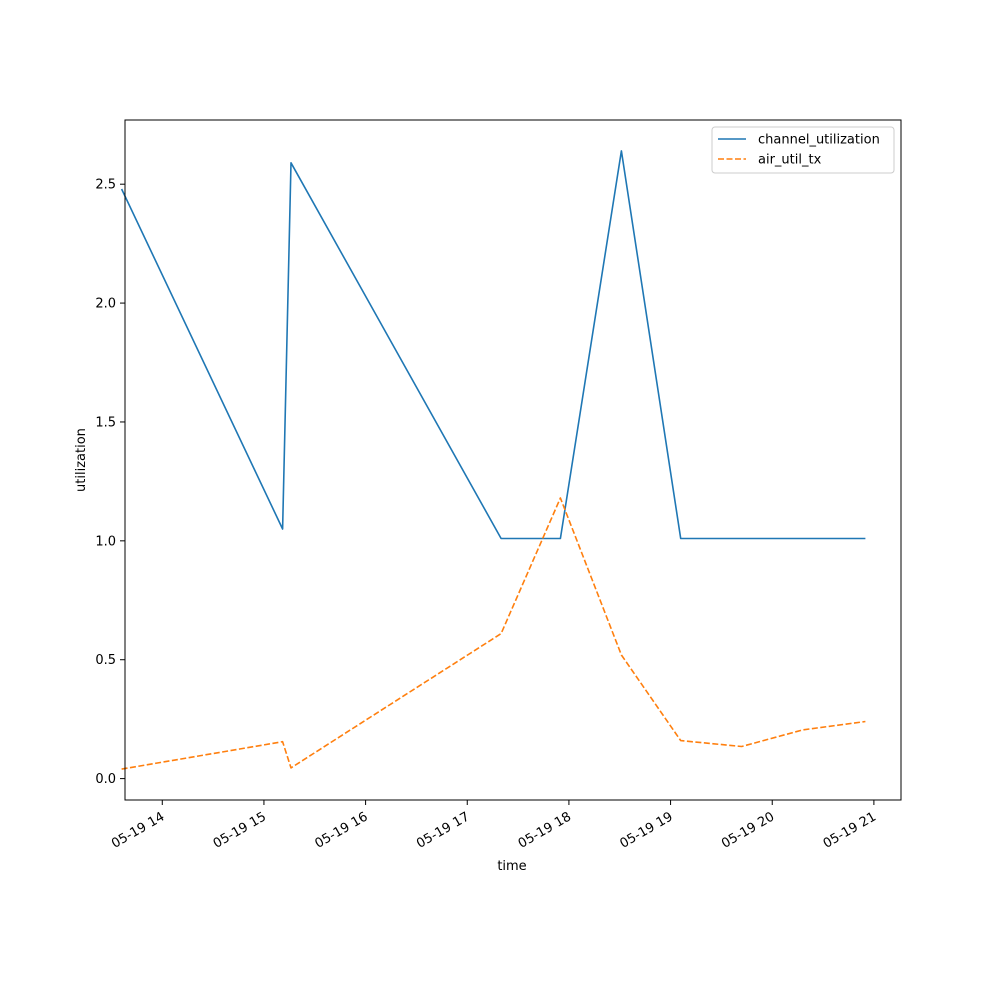  Describe the element at coordinates (138, 830) in the screenshot. I see `x-tick-label: 05-19 14` at that location.